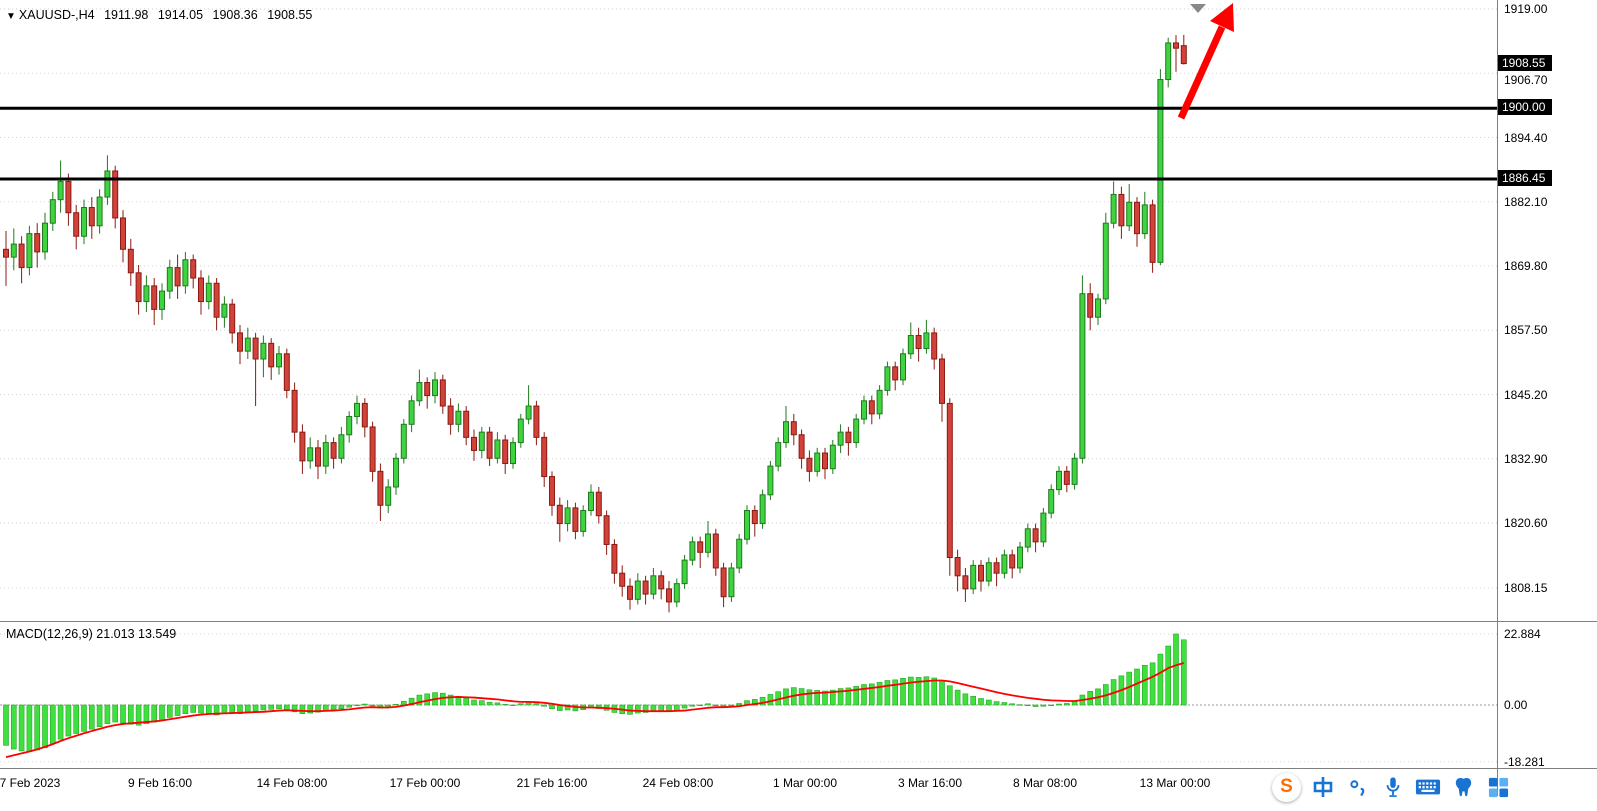  What do you see at coordinates (1463, 787) in the screenshot?
I see `app-tooth-icon` at bounding box center [1463, 787].